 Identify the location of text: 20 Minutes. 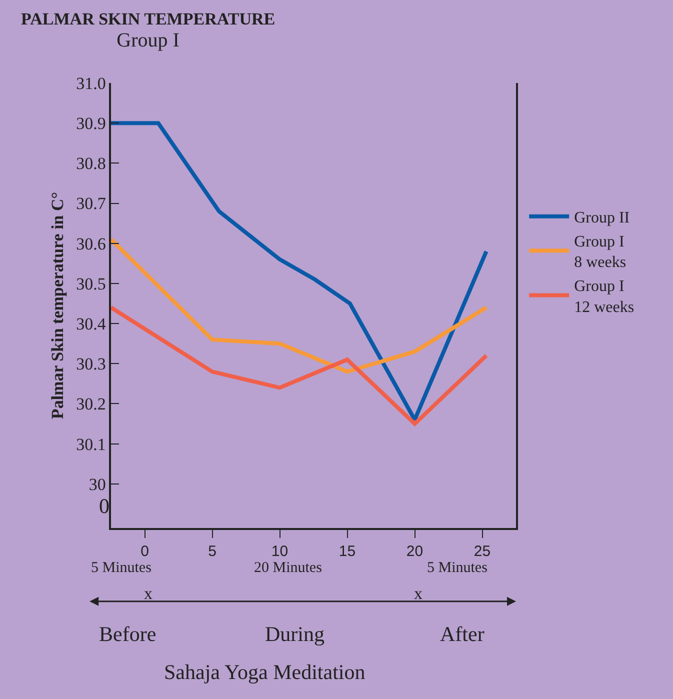
(288, 568).